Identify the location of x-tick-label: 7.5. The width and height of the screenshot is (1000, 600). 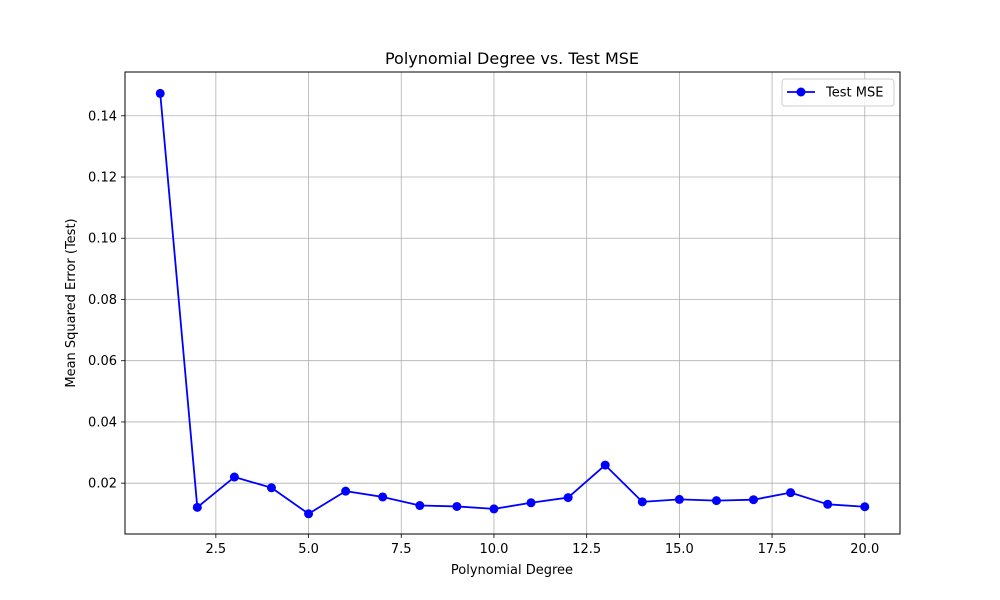
(401, 549).